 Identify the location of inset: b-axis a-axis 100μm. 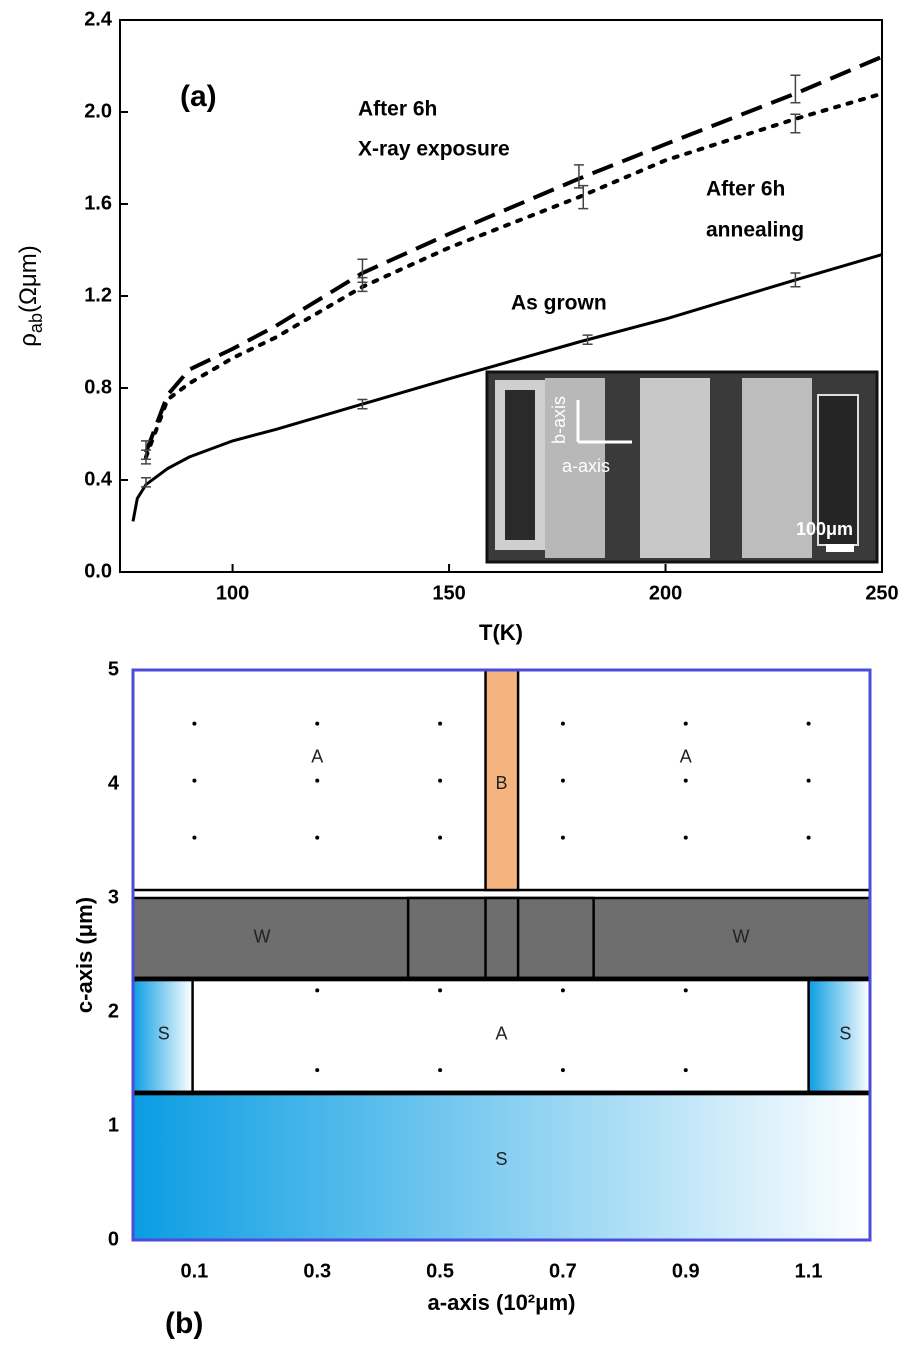
(682, 467).